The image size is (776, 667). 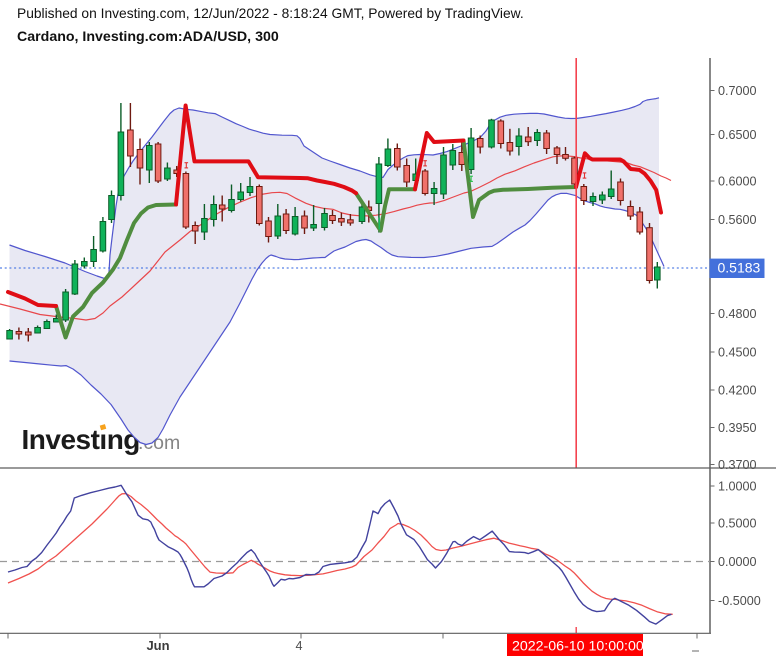 What do you see at coordinates (737, 181) in the screenshot?
I see `svg-text: 0.6000` at bounding box center [737, 181].